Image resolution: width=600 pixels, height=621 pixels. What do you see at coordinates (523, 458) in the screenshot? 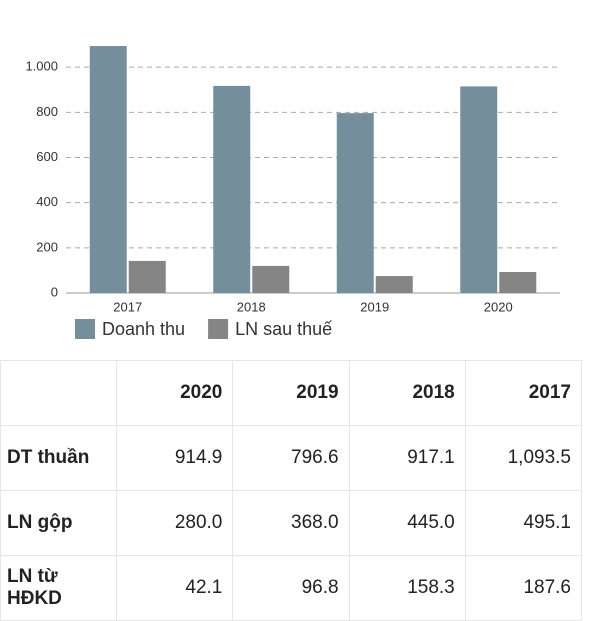
I see `cell: 1,093.5` at bounding box center [523, 458].